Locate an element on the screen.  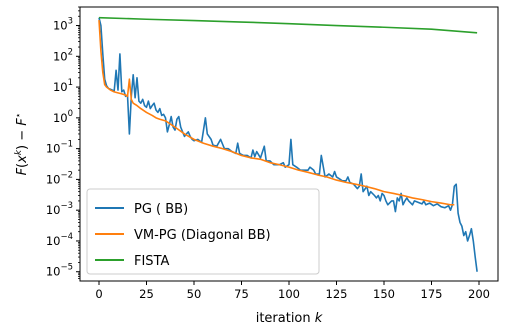
x-tick-label: 150 is located at coordinates (384, 294).